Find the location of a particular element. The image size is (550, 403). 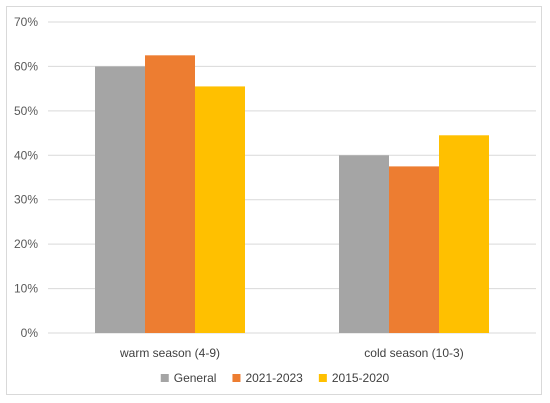

x-category-label: cold season (10-3) is located at coordinates (413, 353).